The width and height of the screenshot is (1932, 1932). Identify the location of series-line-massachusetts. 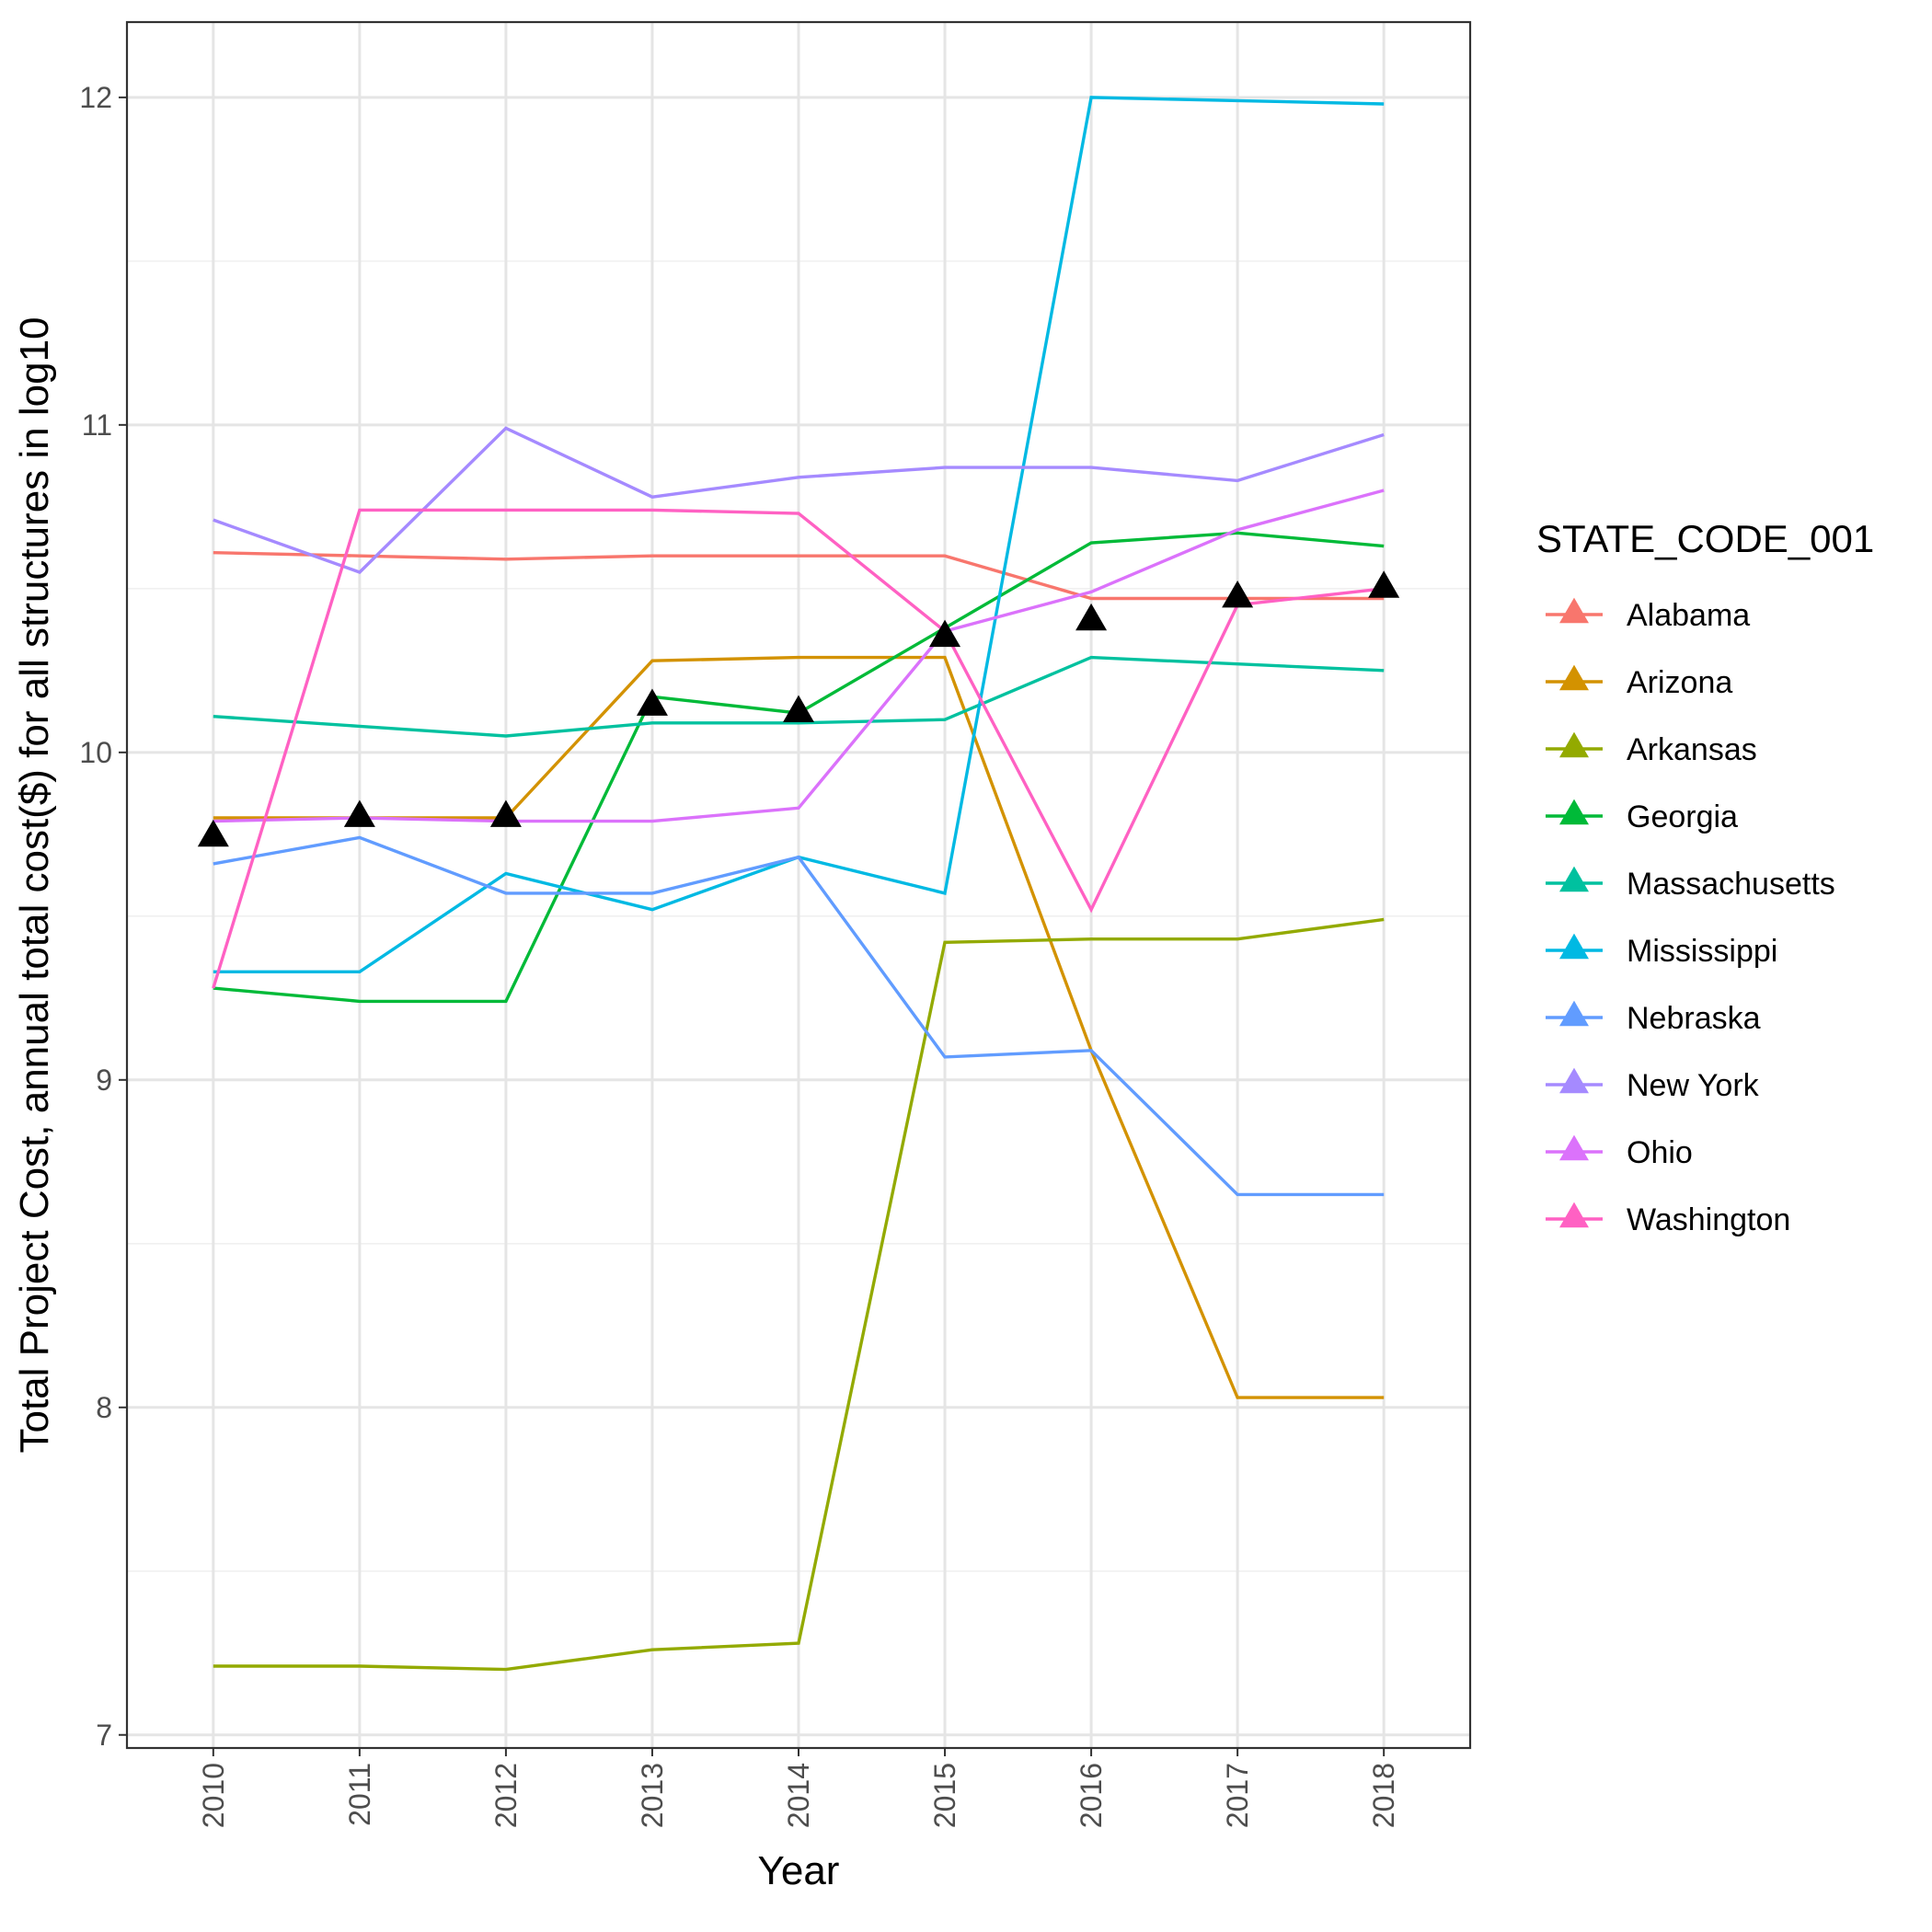
(799, 696).